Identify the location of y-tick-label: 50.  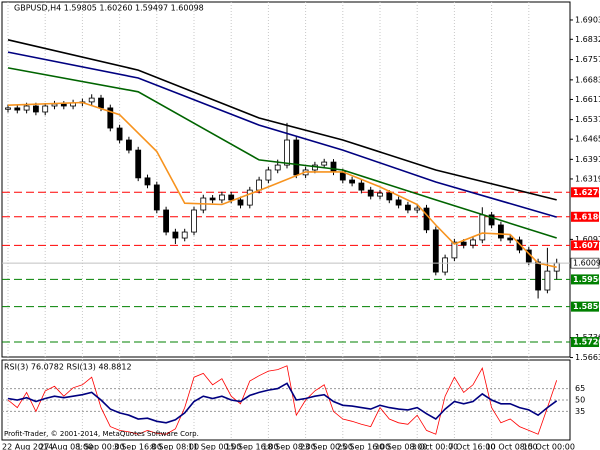
(580, 400).